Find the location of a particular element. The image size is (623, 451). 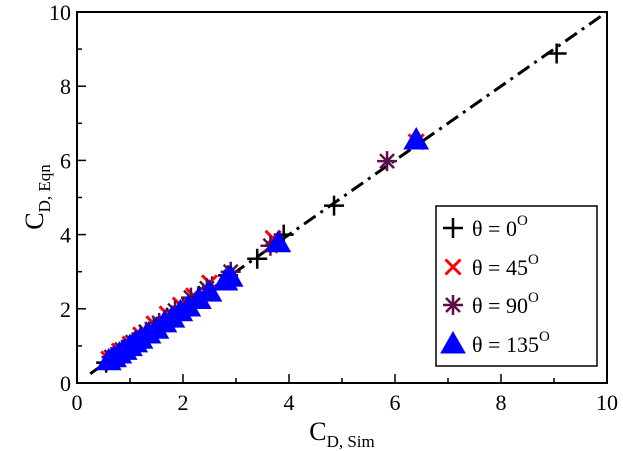

y-tick-label-4: 8 is located at coordinates (65, 86).